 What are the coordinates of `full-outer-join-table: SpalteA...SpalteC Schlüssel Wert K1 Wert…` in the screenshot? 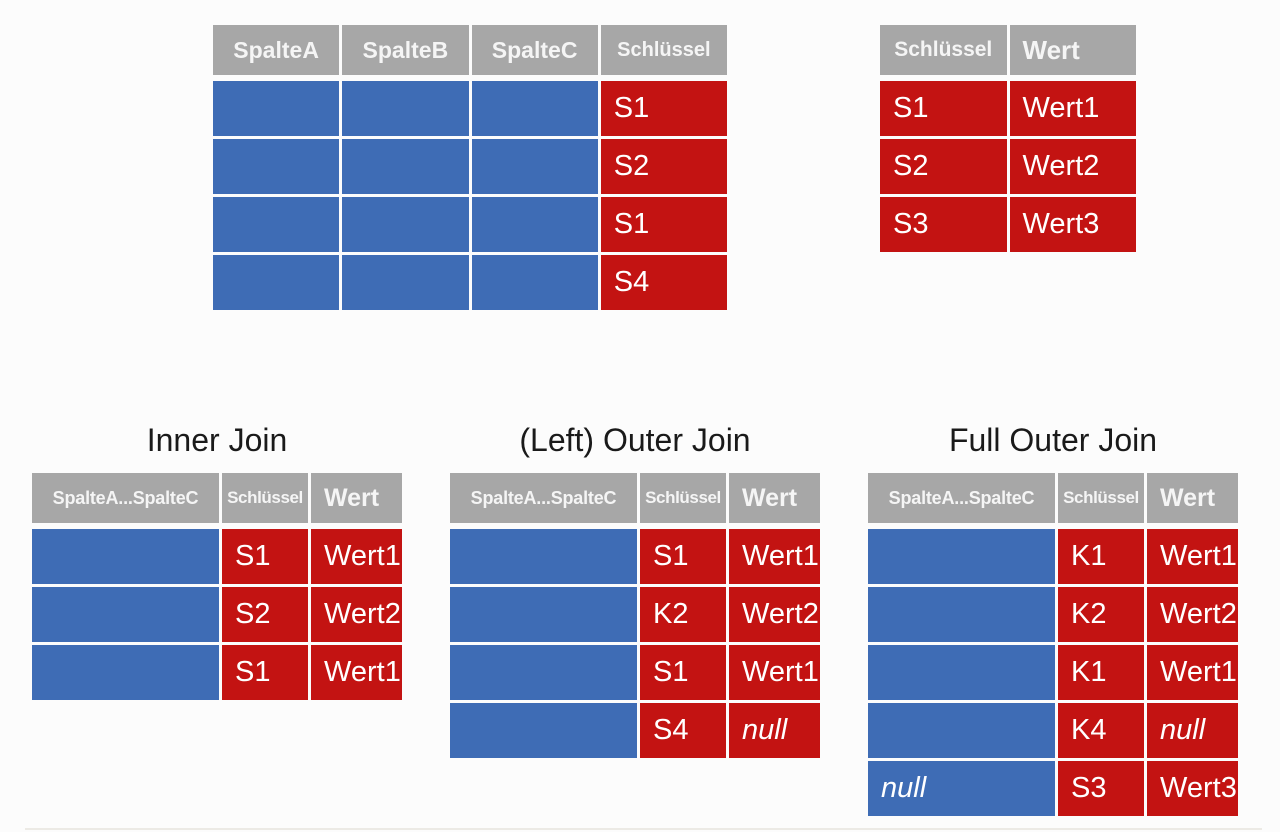 It's located at (1053, 644).